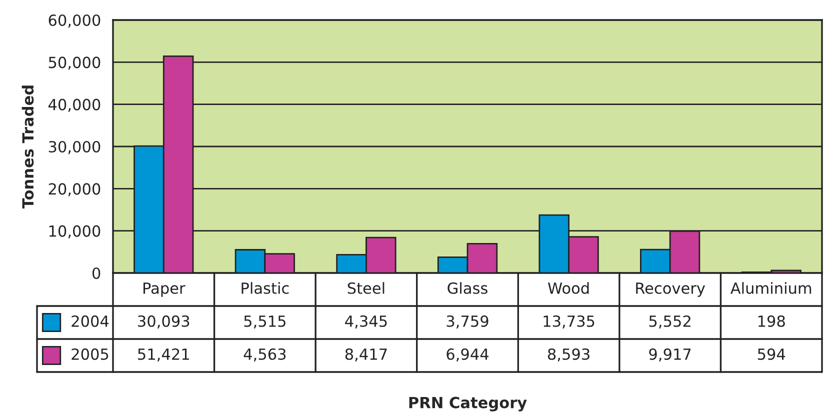  What do you see at coordinates (165, 289) in the screenshot?
I see `x-tick-label: Paper` at bounding box center [165, 289].